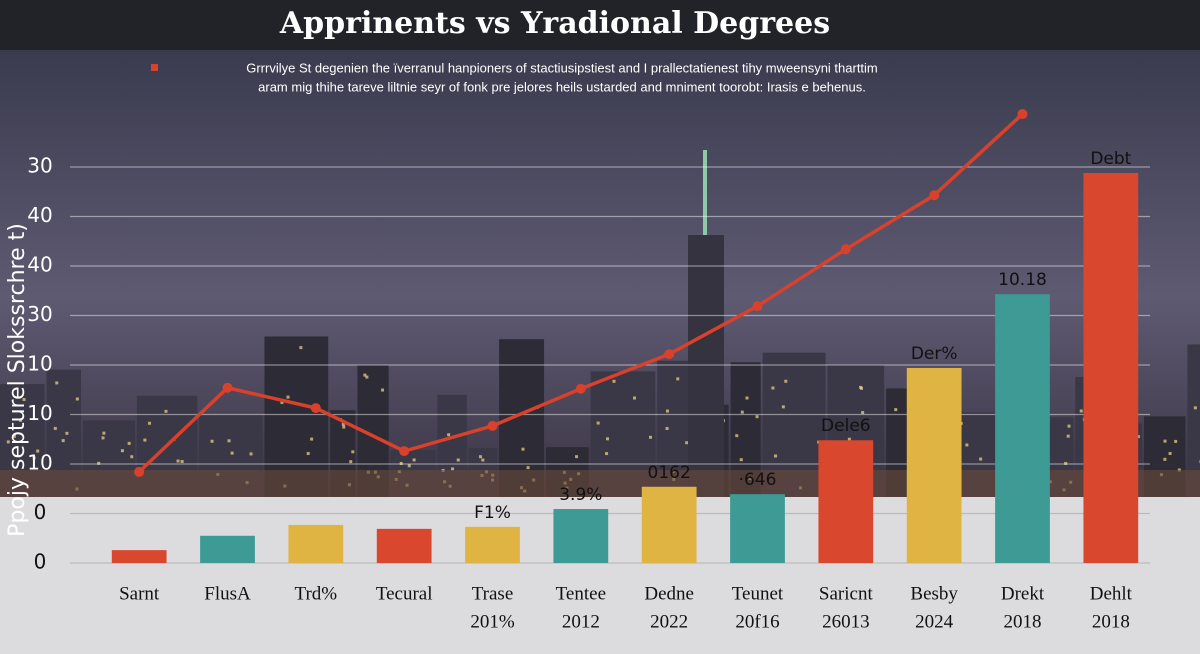 This screenshot has height=654, width=1200. What do you see at coordinates (934, 593) in the screenshot?
I see `x-tick-label: Besby` at bounding box center [934, 593].